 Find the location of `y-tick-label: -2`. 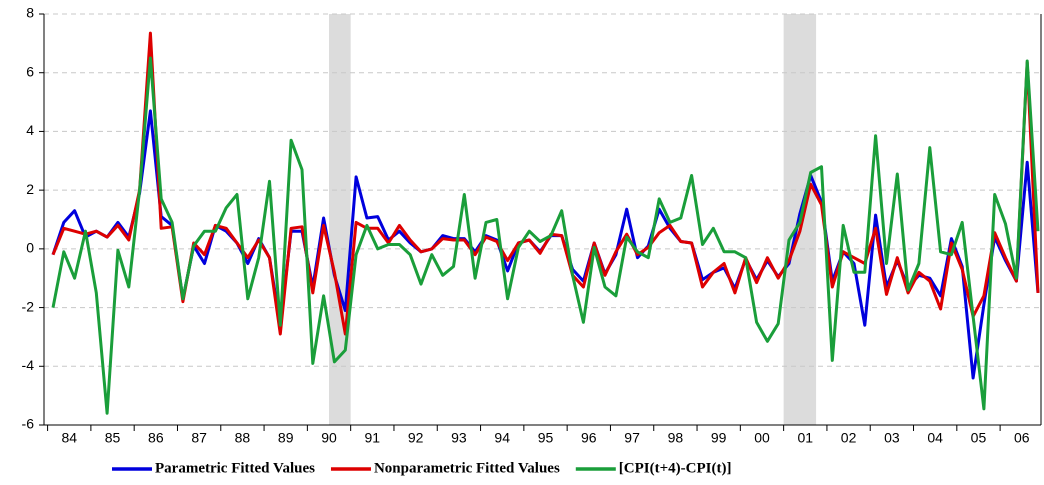

y-tick-label: -2 is located at coordinates (28, 306).